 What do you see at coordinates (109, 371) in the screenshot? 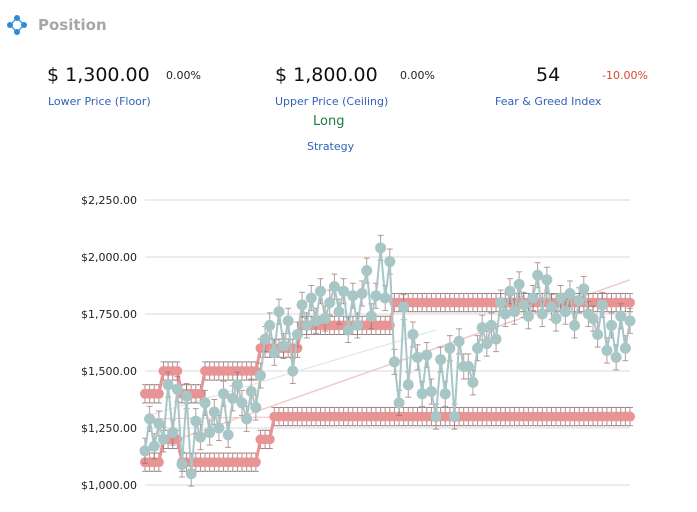
I see `y-tick-label: $1,500.00` at bounding box center [109, 371].